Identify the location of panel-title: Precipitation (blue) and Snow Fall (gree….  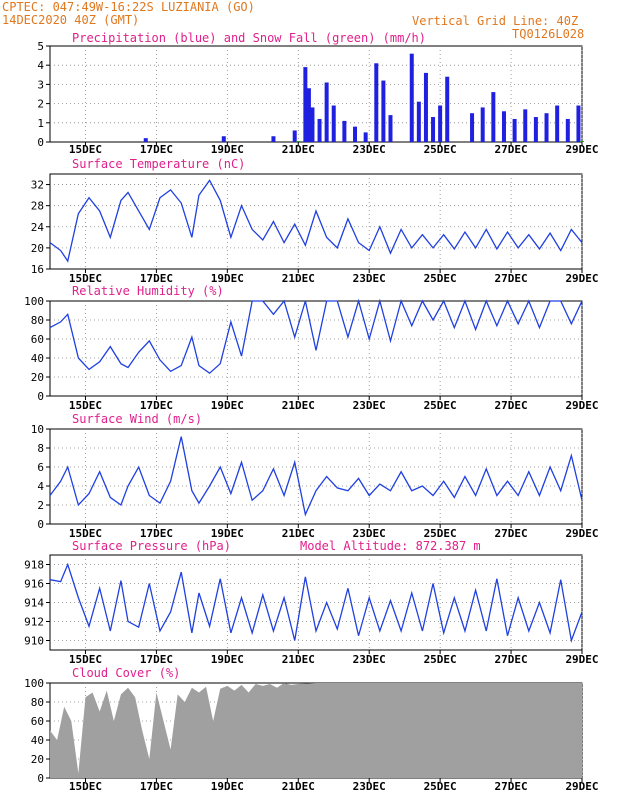
(249, 38).